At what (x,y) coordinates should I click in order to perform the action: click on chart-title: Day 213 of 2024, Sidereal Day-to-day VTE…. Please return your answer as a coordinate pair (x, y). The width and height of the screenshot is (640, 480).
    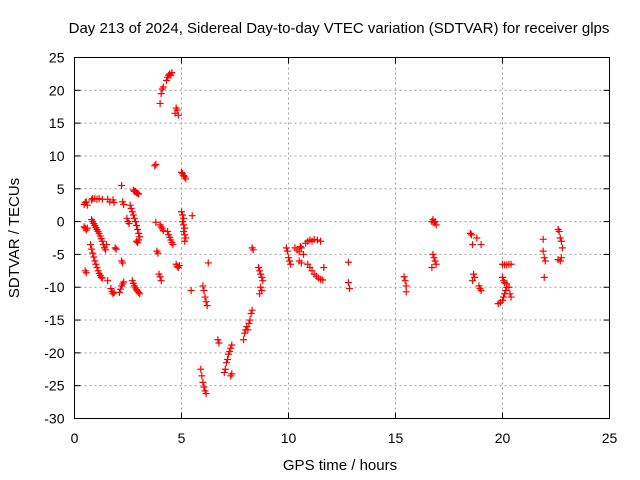
    Looking at the image, I should click on (339, 28).